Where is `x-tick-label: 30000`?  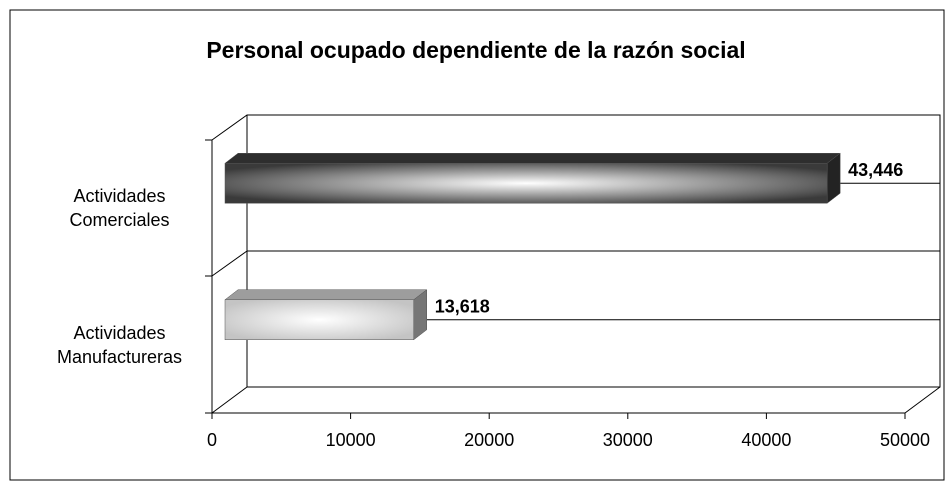
x-tick-label: 30000 is located at coordinates (628, 440).